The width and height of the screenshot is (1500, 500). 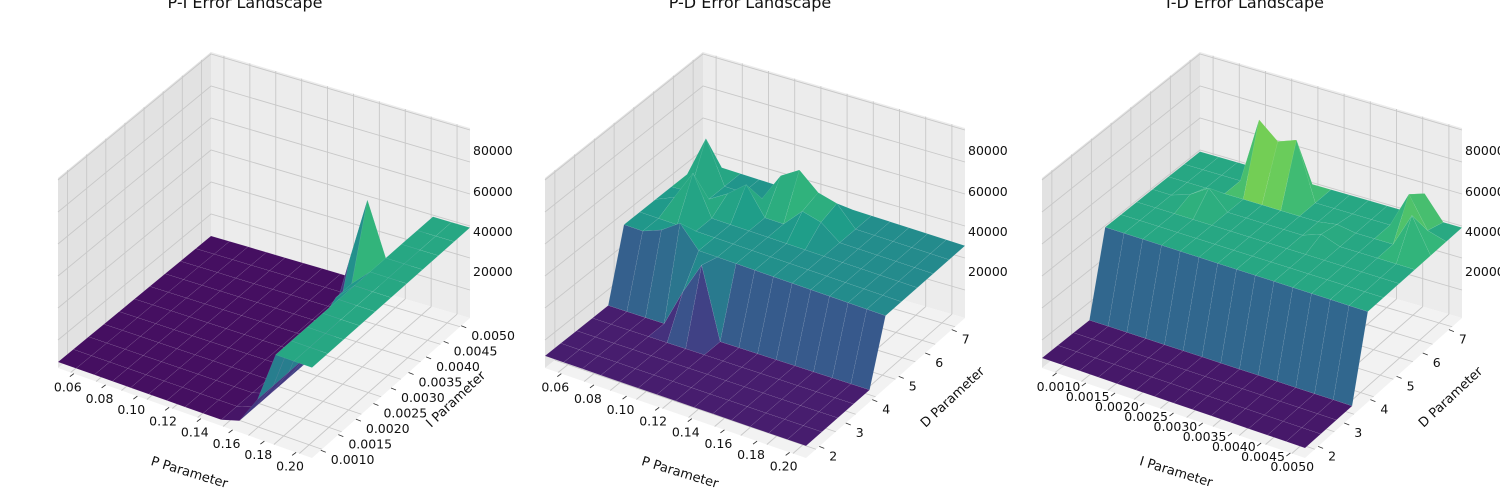 I want to click on x-tick-label: 0.0035, so click(x=1205, y=436).